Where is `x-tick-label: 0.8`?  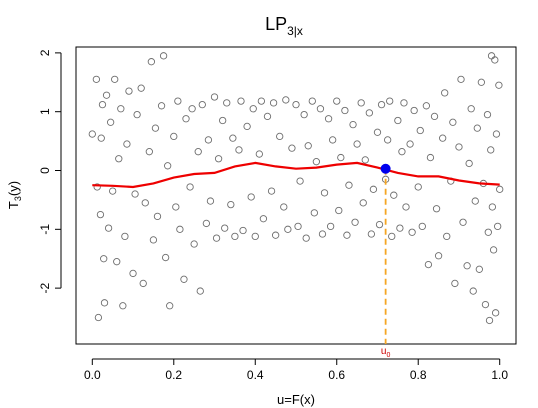 x-tick-label: 0.8 is located at coordinates (418, 375).